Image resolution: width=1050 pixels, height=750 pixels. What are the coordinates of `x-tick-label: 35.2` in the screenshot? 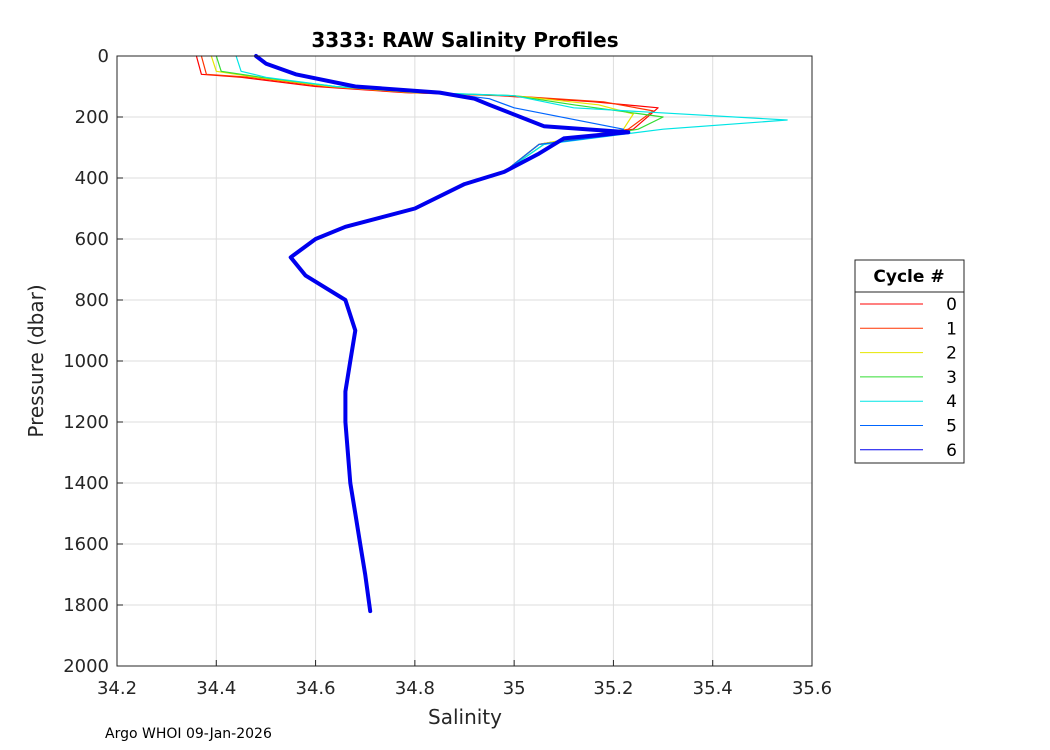 It's located at (613, 688).